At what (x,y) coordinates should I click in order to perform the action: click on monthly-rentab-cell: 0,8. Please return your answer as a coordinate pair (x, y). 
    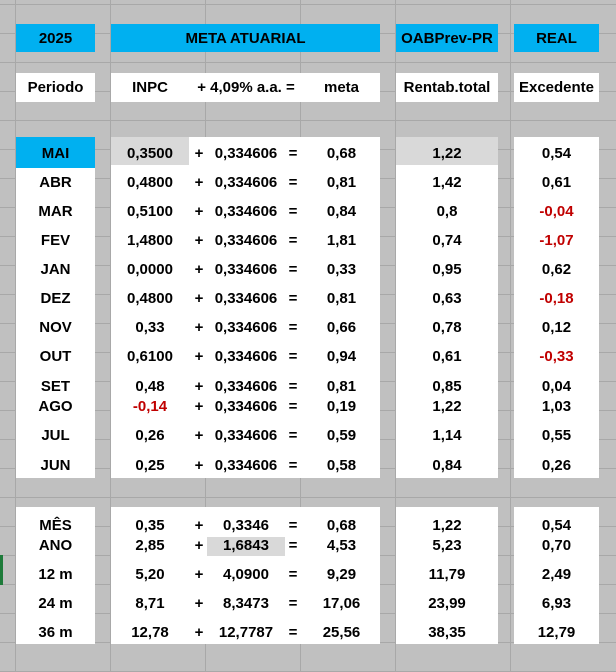
    Looking at the image, I should click on (447, 211).